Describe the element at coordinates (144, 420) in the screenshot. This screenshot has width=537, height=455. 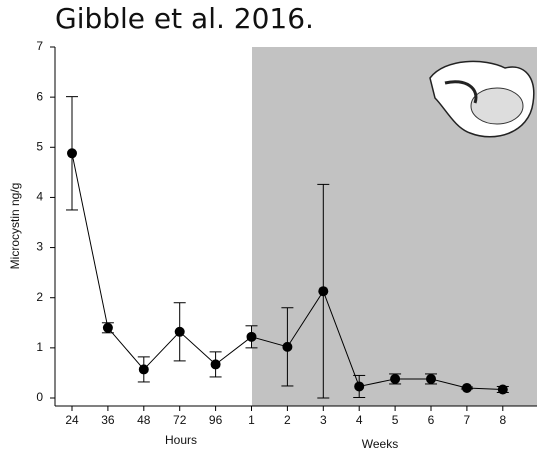
I see `x-tick-label: 48` at that location.